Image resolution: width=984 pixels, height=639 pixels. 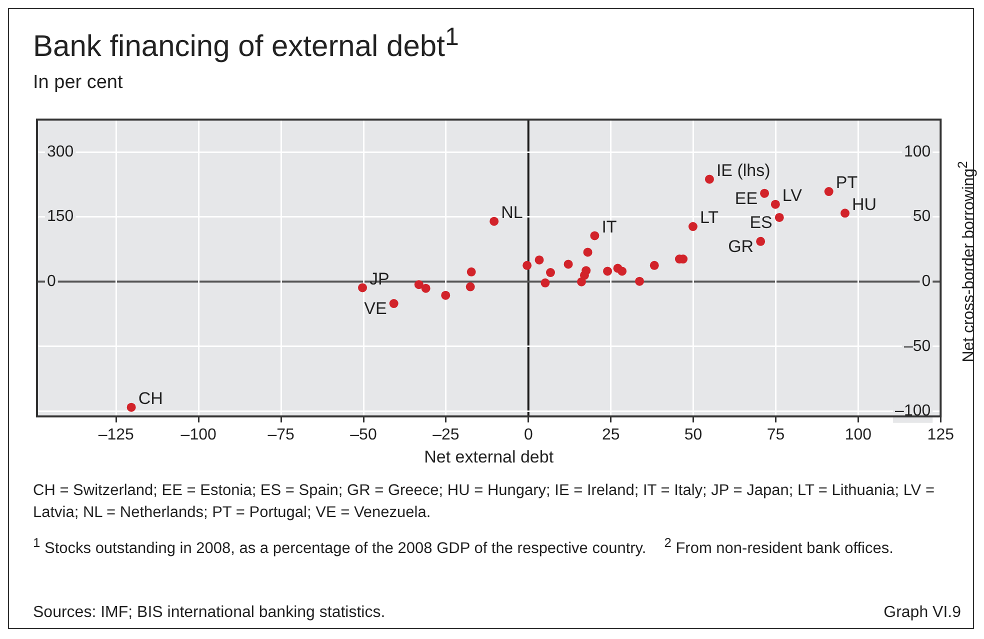 I want to click on text: $^{1}$ Stocks outstanding in 2008, as a percentage of the 2008 GDP of the respective country., so click(x=339, y=546).